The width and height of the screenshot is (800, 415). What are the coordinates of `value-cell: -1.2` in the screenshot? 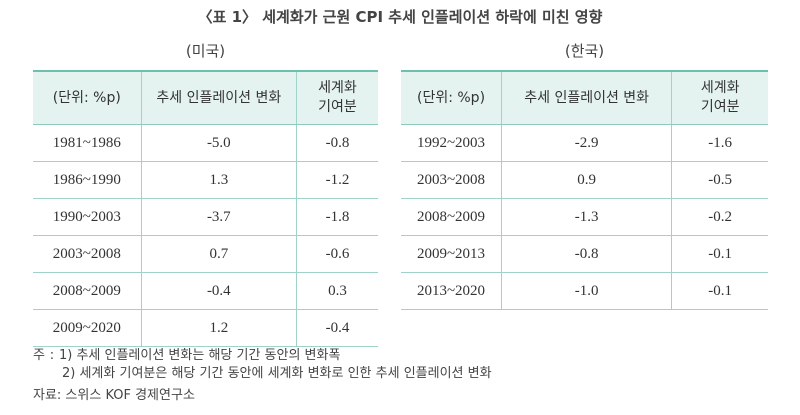 It's located at (336, 180).